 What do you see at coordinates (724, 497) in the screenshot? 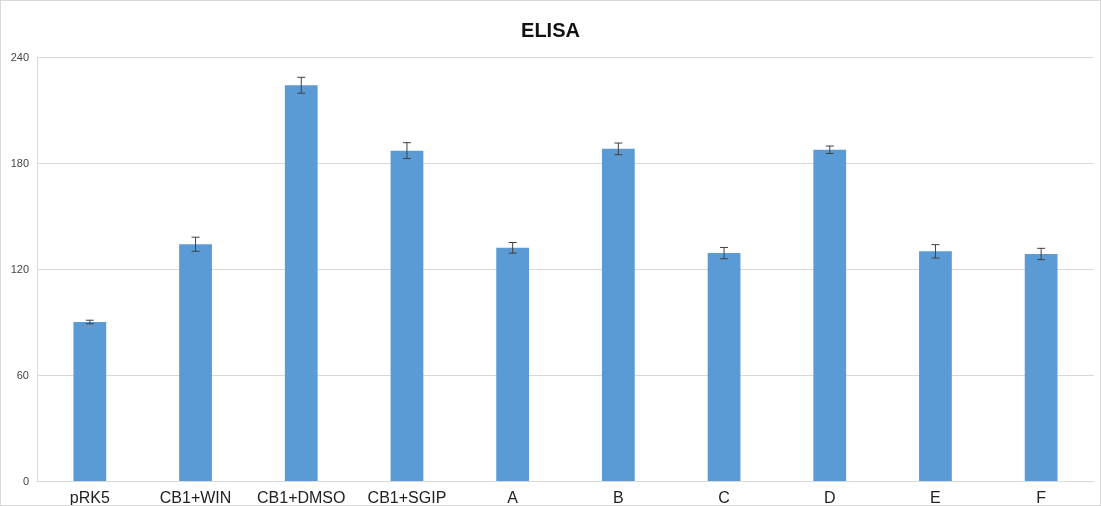
I see `x-tick-label: C` at bounding box center [724, 497].